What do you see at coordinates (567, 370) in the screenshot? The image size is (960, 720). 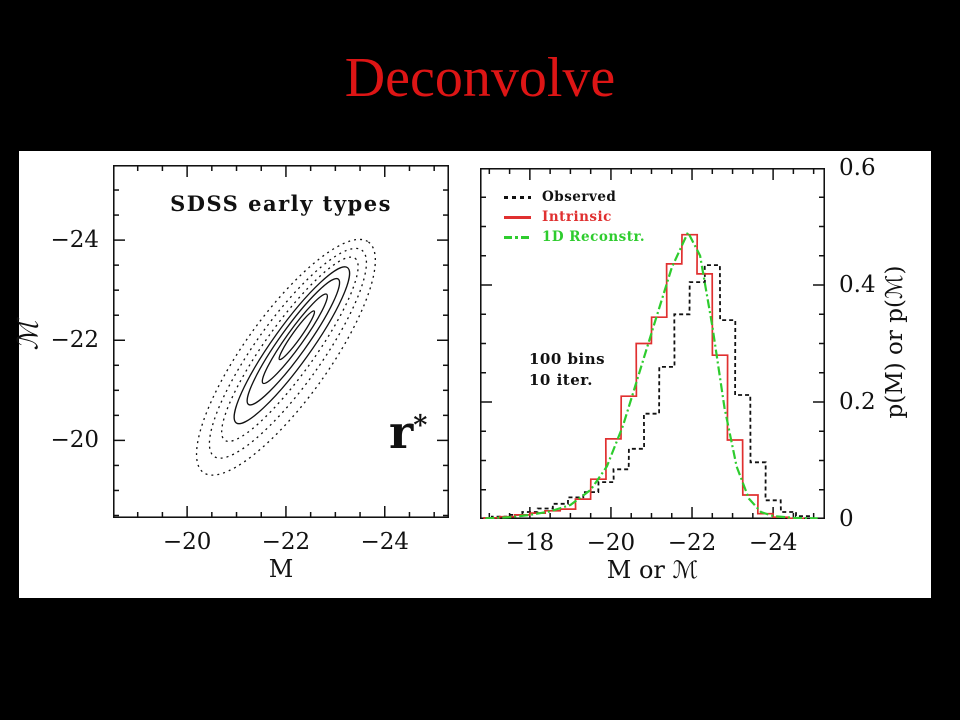 I see `bins-annotation: 100 bins 10 iter.` at bounding box center [567, 370].